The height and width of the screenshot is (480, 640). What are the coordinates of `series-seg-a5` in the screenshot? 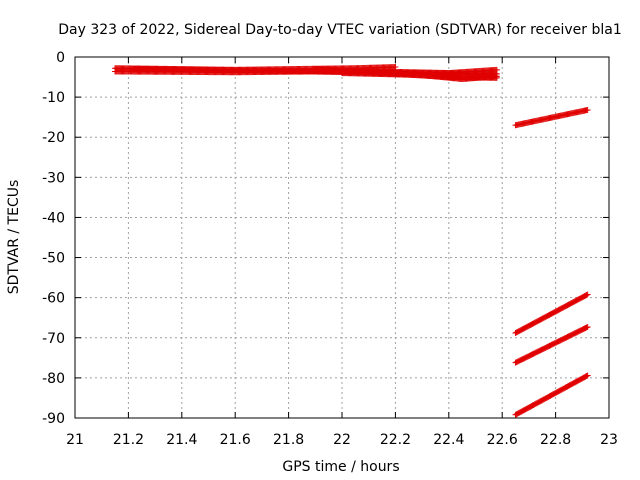 It's located at (419, 76).